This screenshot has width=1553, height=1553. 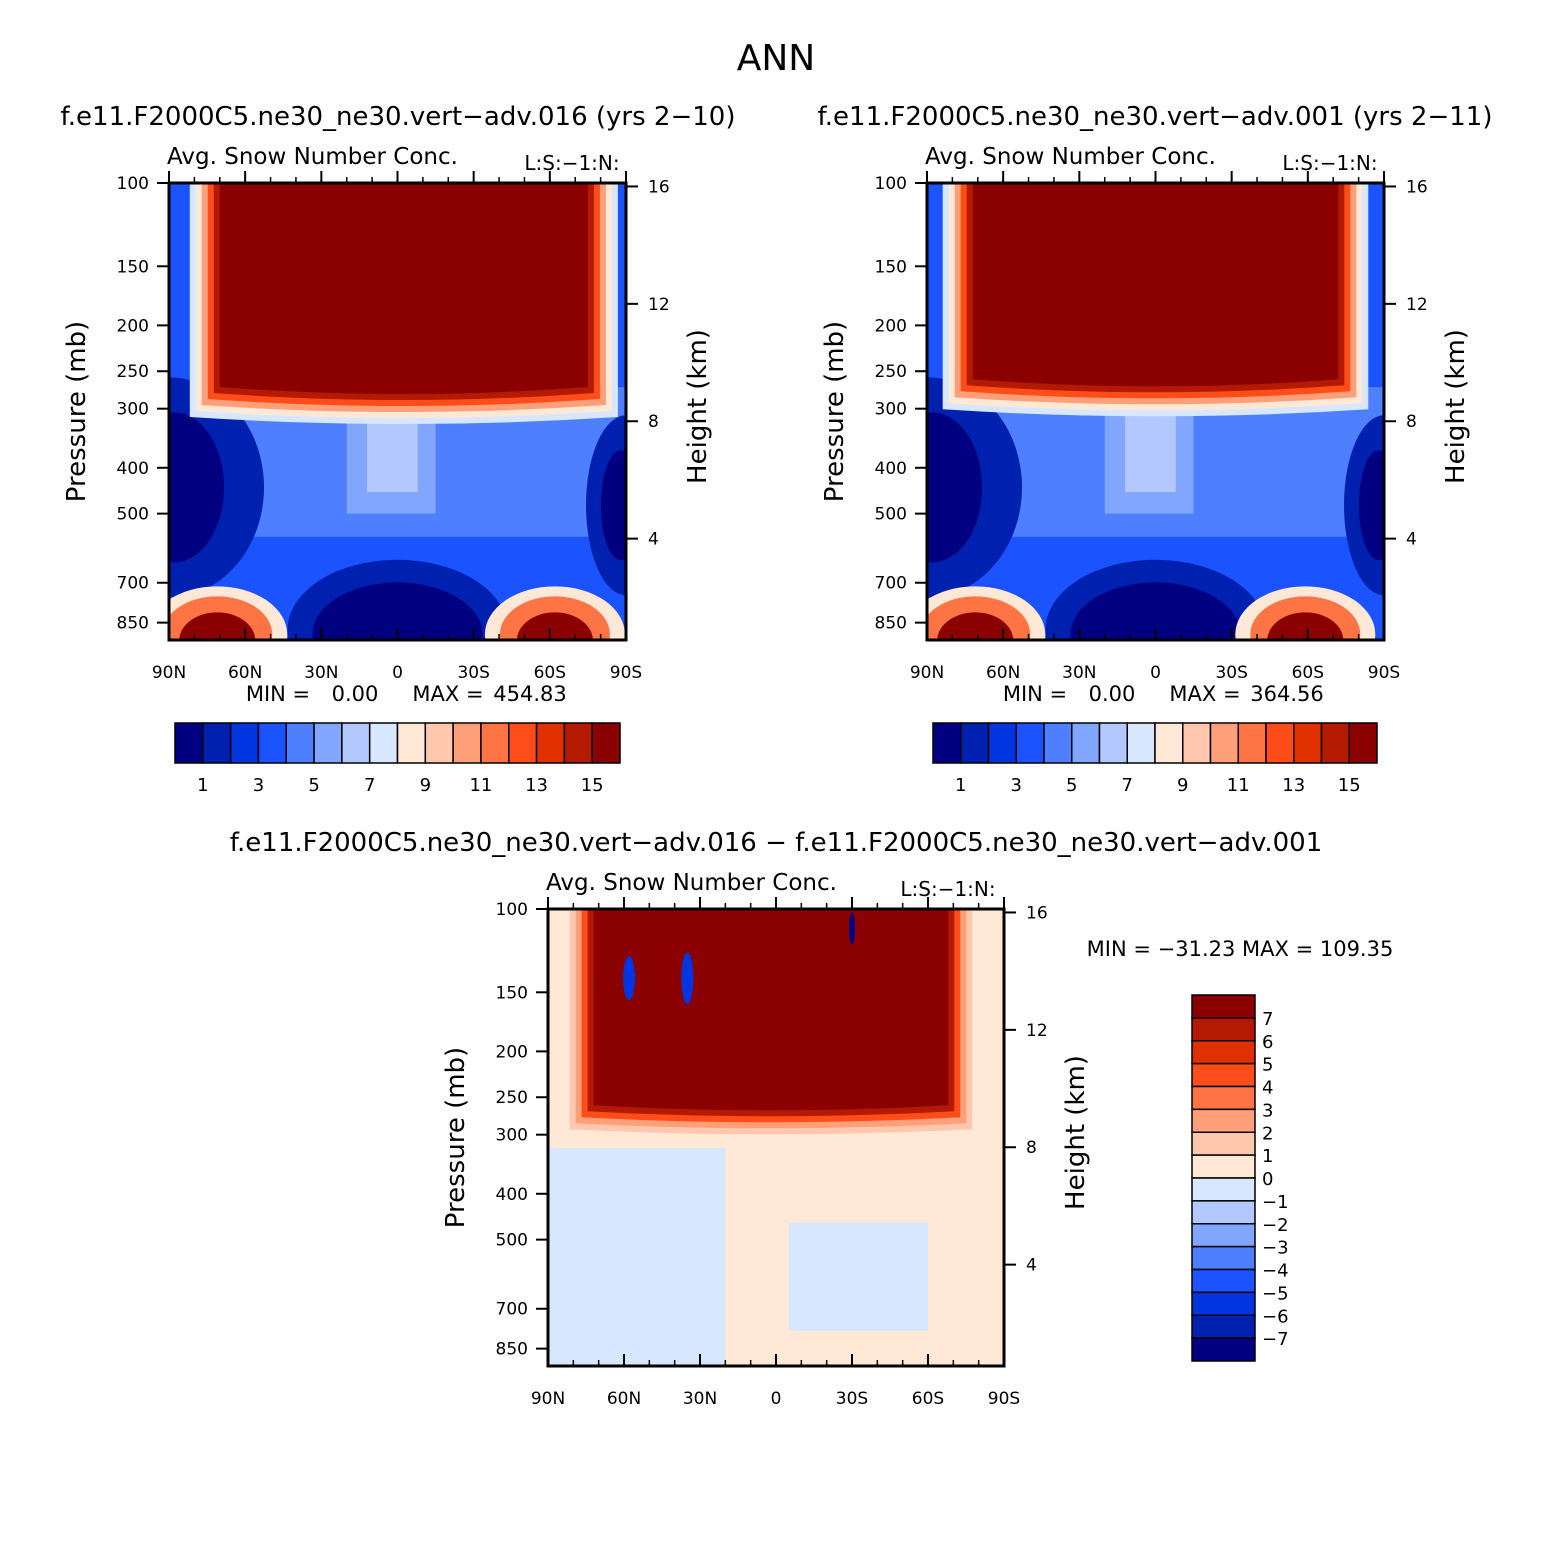 I want to click on colorbar-label: 6, so click(x=1267, y=1042).